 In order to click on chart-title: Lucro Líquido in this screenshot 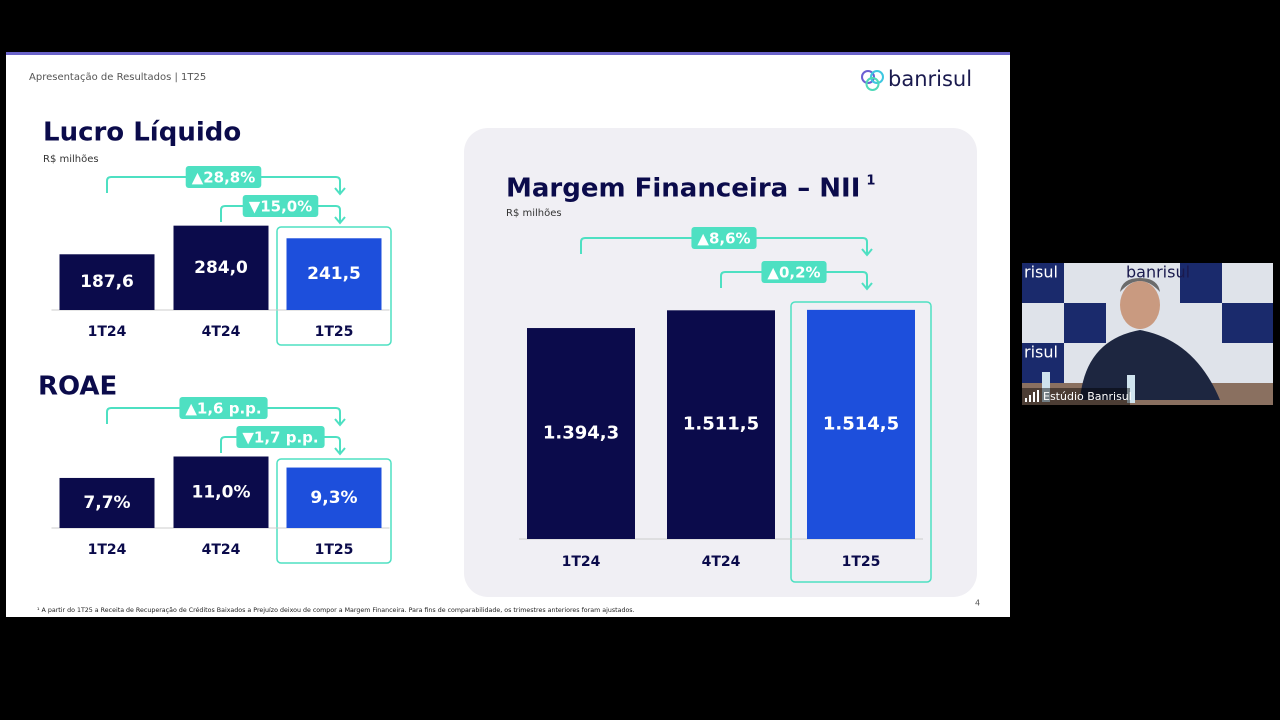, I will do `click(142, 133)`.